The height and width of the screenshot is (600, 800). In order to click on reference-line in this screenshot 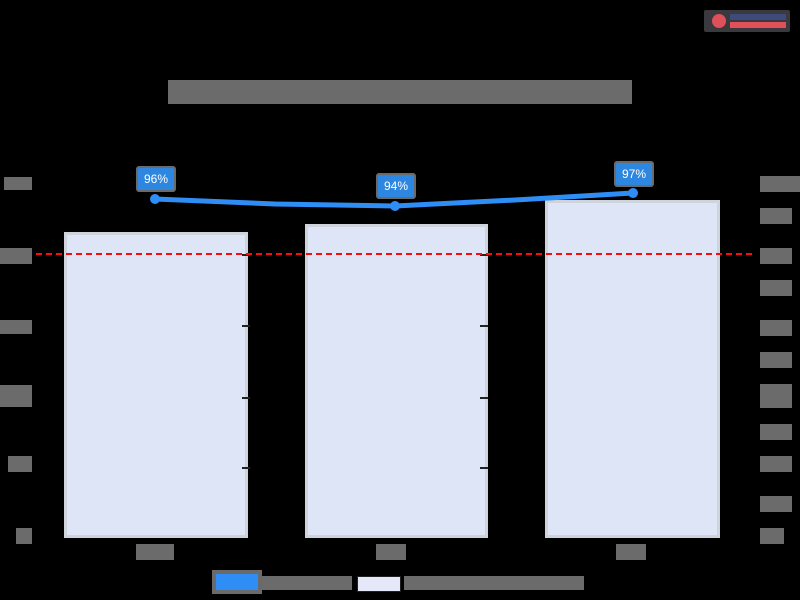, I will do `click(394, 254)`.